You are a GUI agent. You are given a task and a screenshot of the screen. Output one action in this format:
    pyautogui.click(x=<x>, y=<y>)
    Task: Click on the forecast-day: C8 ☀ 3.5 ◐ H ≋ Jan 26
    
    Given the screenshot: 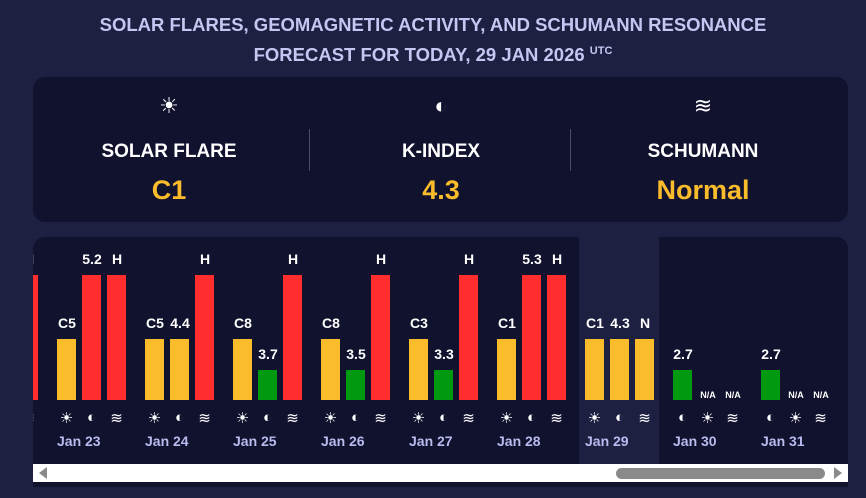 What is the action you would take?
    pyautogui.click(x=361, y=350)
    